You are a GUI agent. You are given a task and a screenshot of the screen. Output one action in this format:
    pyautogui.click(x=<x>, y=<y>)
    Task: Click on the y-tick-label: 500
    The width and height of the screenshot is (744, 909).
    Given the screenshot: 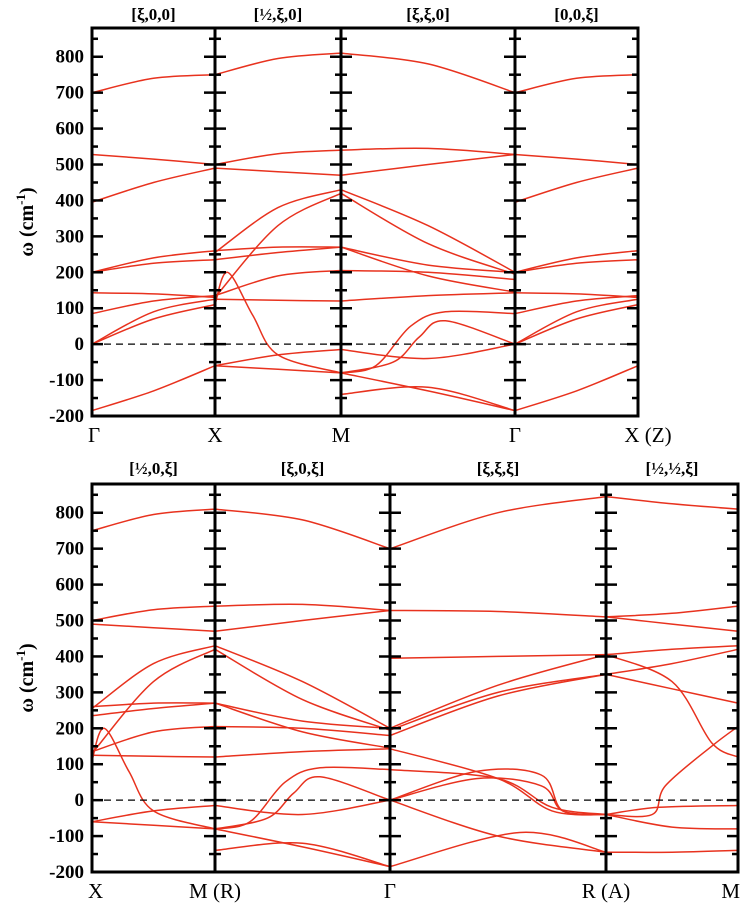 What is the action you would take?
    pyautogui.click(x=70, y=165)
    